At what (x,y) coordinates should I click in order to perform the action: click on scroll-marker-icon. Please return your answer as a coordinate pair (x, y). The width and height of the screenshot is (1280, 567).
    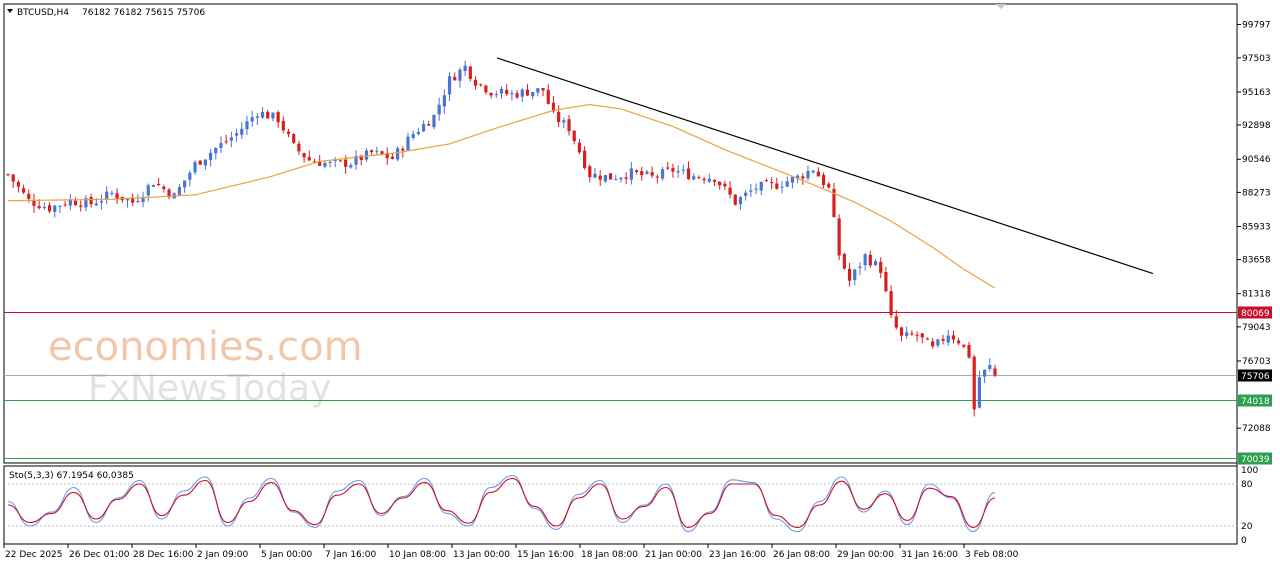
    Looking at the image, I should click on (1001, 6).